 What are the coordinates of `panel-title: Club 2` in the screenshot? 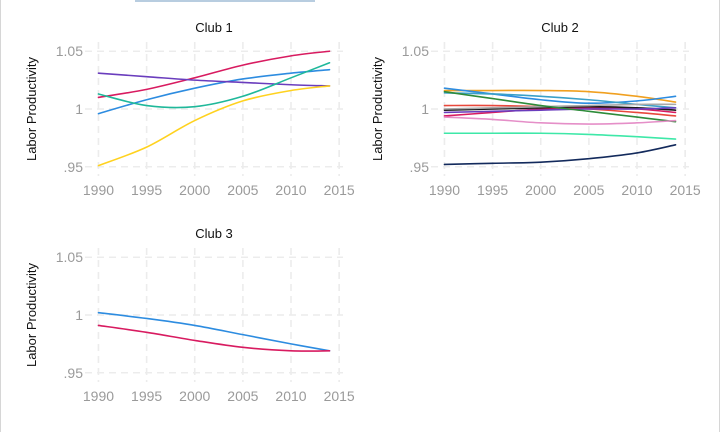 It's located at (560, 27).